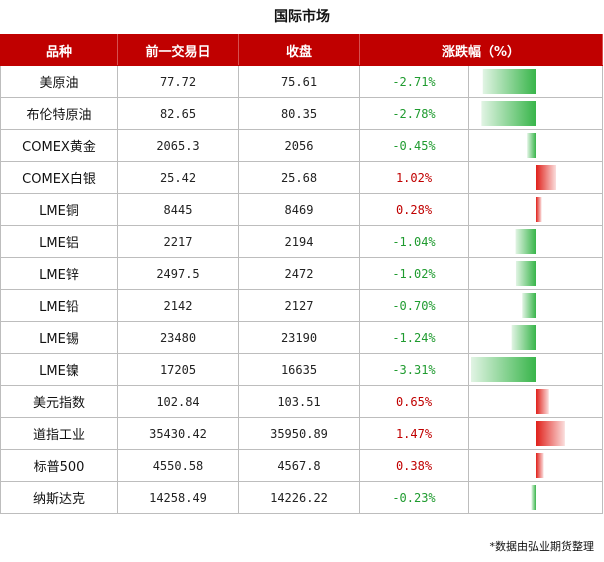 This screenshot has height=562, width=604. Describe the element at coordinates (299, 337) in the screenshot. I see `row-close: 23190` at that location.